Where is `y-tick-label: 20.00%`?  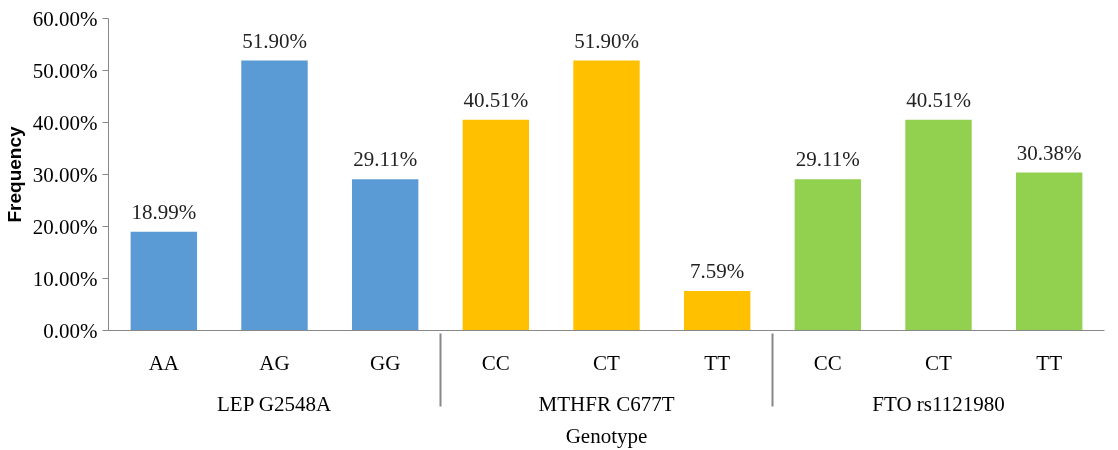 y-tick-label: 20.00% is located at coordinates (65, 226).